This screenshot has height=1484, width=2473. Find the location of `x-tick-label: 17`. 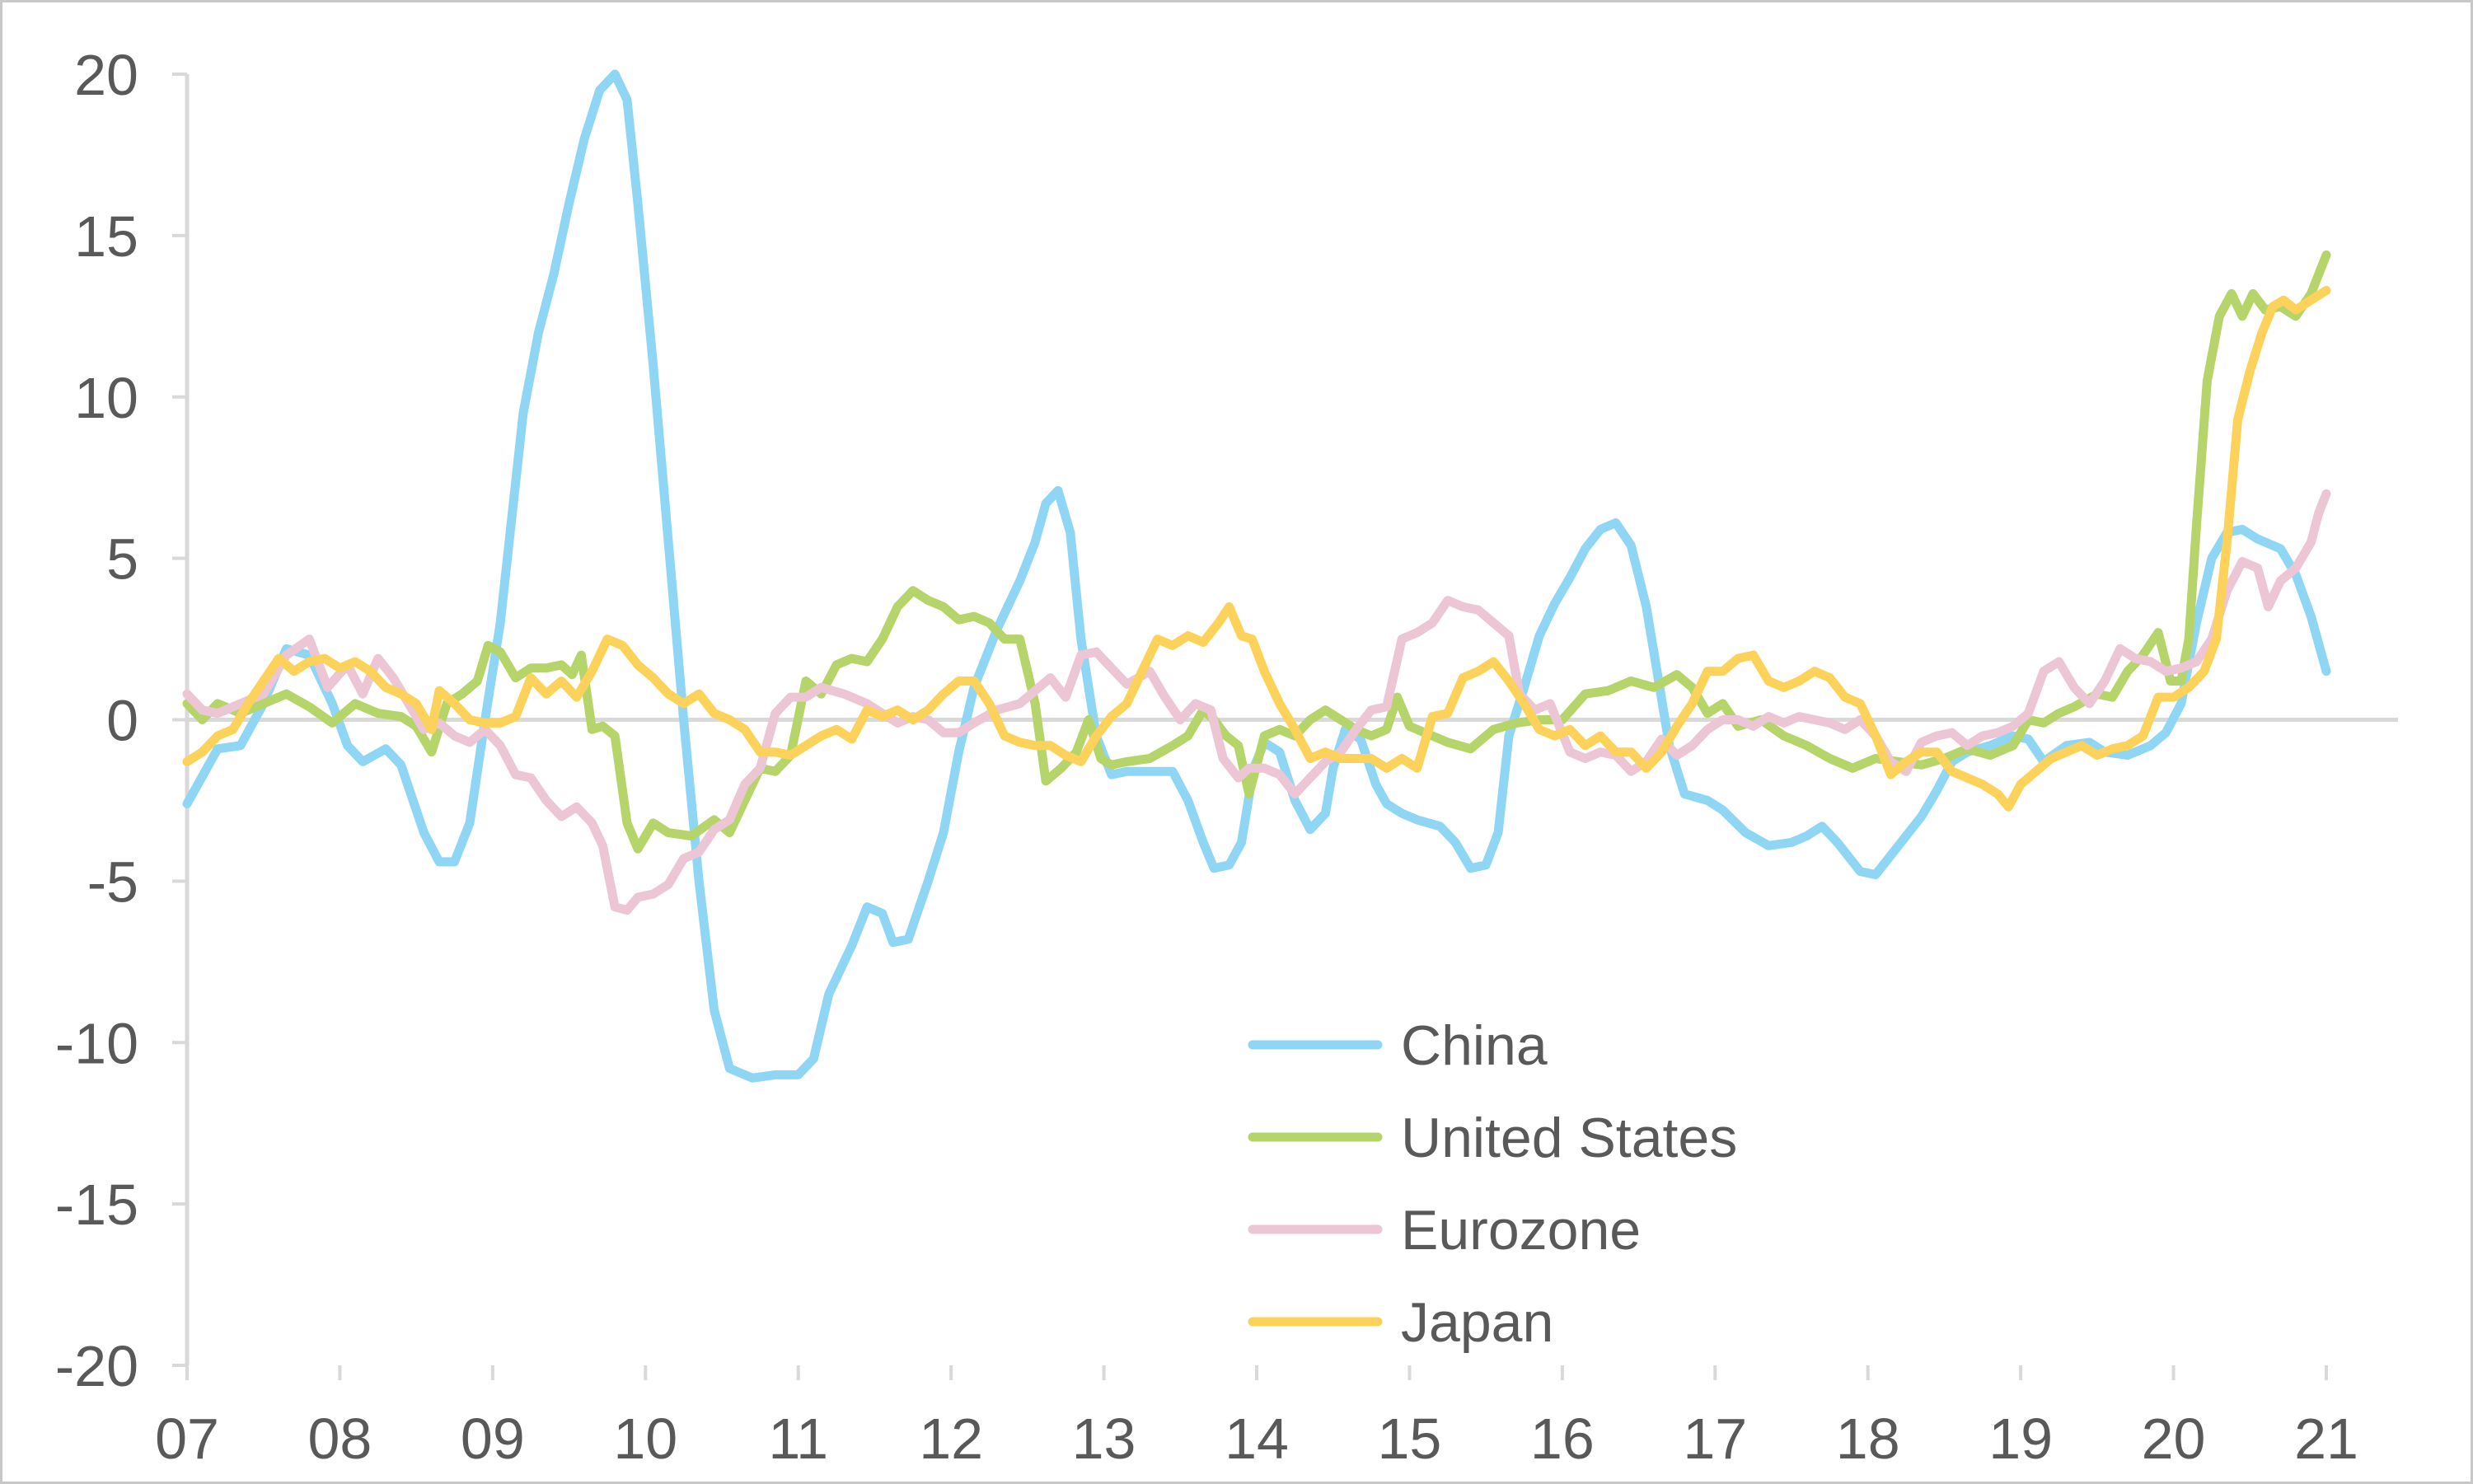

x-tick-label: 17 is located at coordinates (1715, 1439).